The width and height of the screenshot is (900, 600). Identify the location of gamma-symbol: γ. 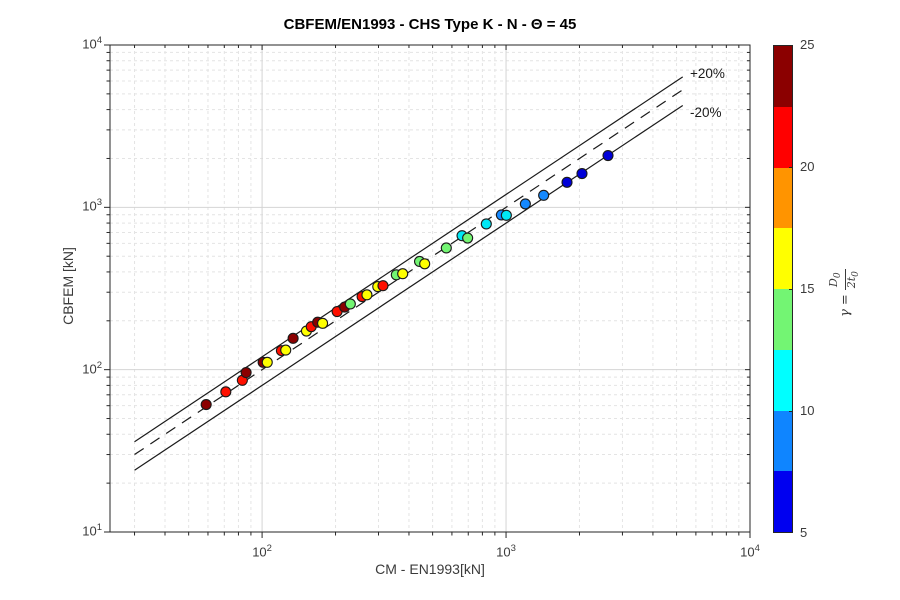
(845, 313).